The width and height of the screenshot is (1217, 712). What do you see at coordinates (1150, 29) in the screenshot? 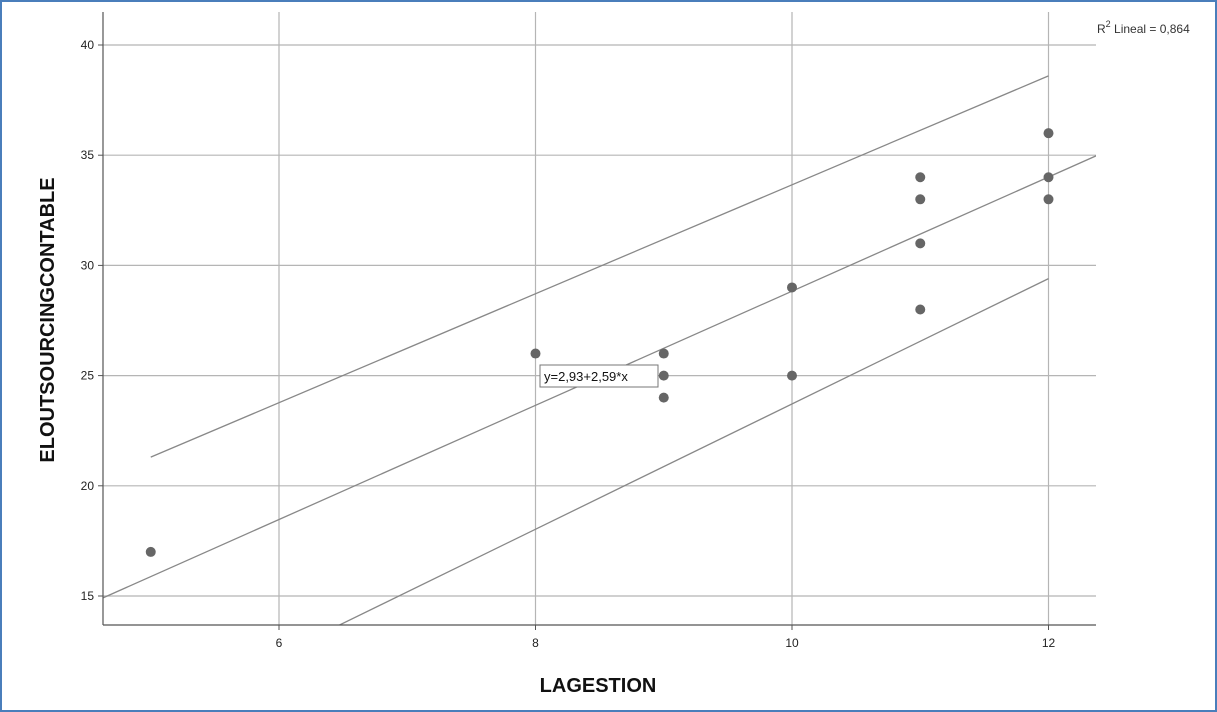
I see `r2-label-rest: Lineal = 0,864` at bounding box center [1150, 29].